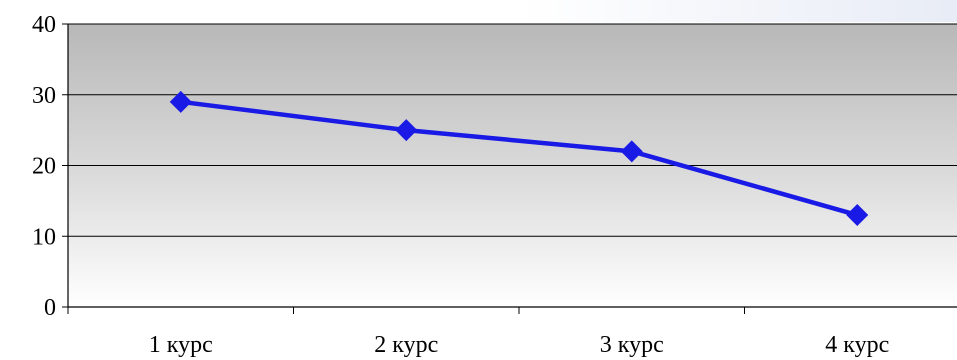 The image size is (957, 360). I want to click on y-tick-labels: 0 10 20 30 40, so click(44, 166).